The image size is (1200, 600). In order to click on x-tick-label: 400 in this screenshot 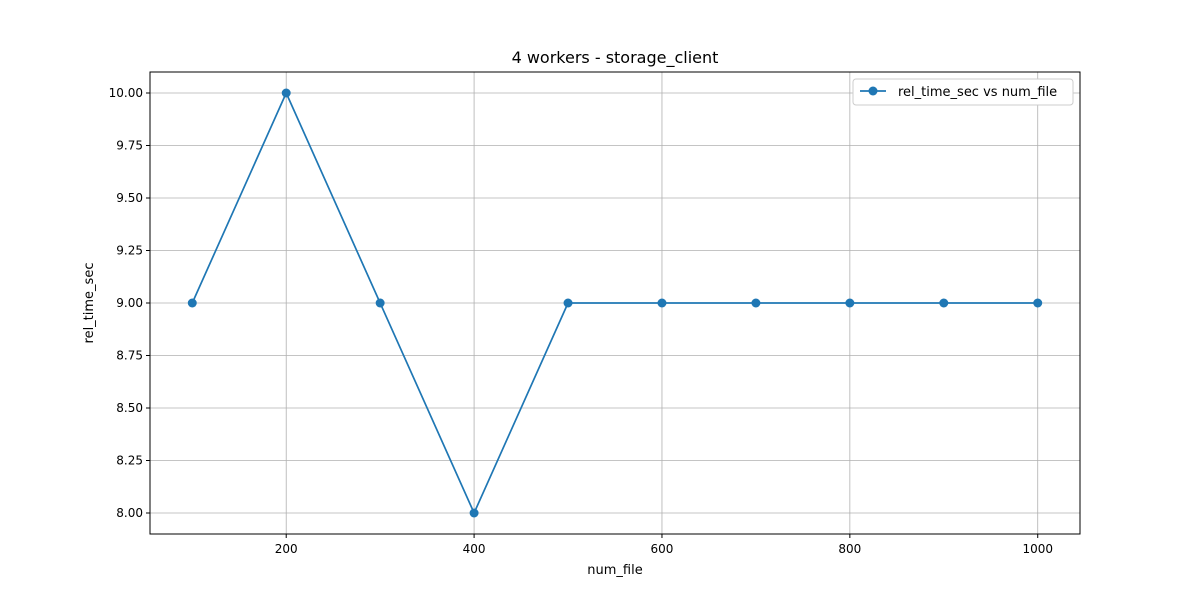, I will do `click(474, 549)`.